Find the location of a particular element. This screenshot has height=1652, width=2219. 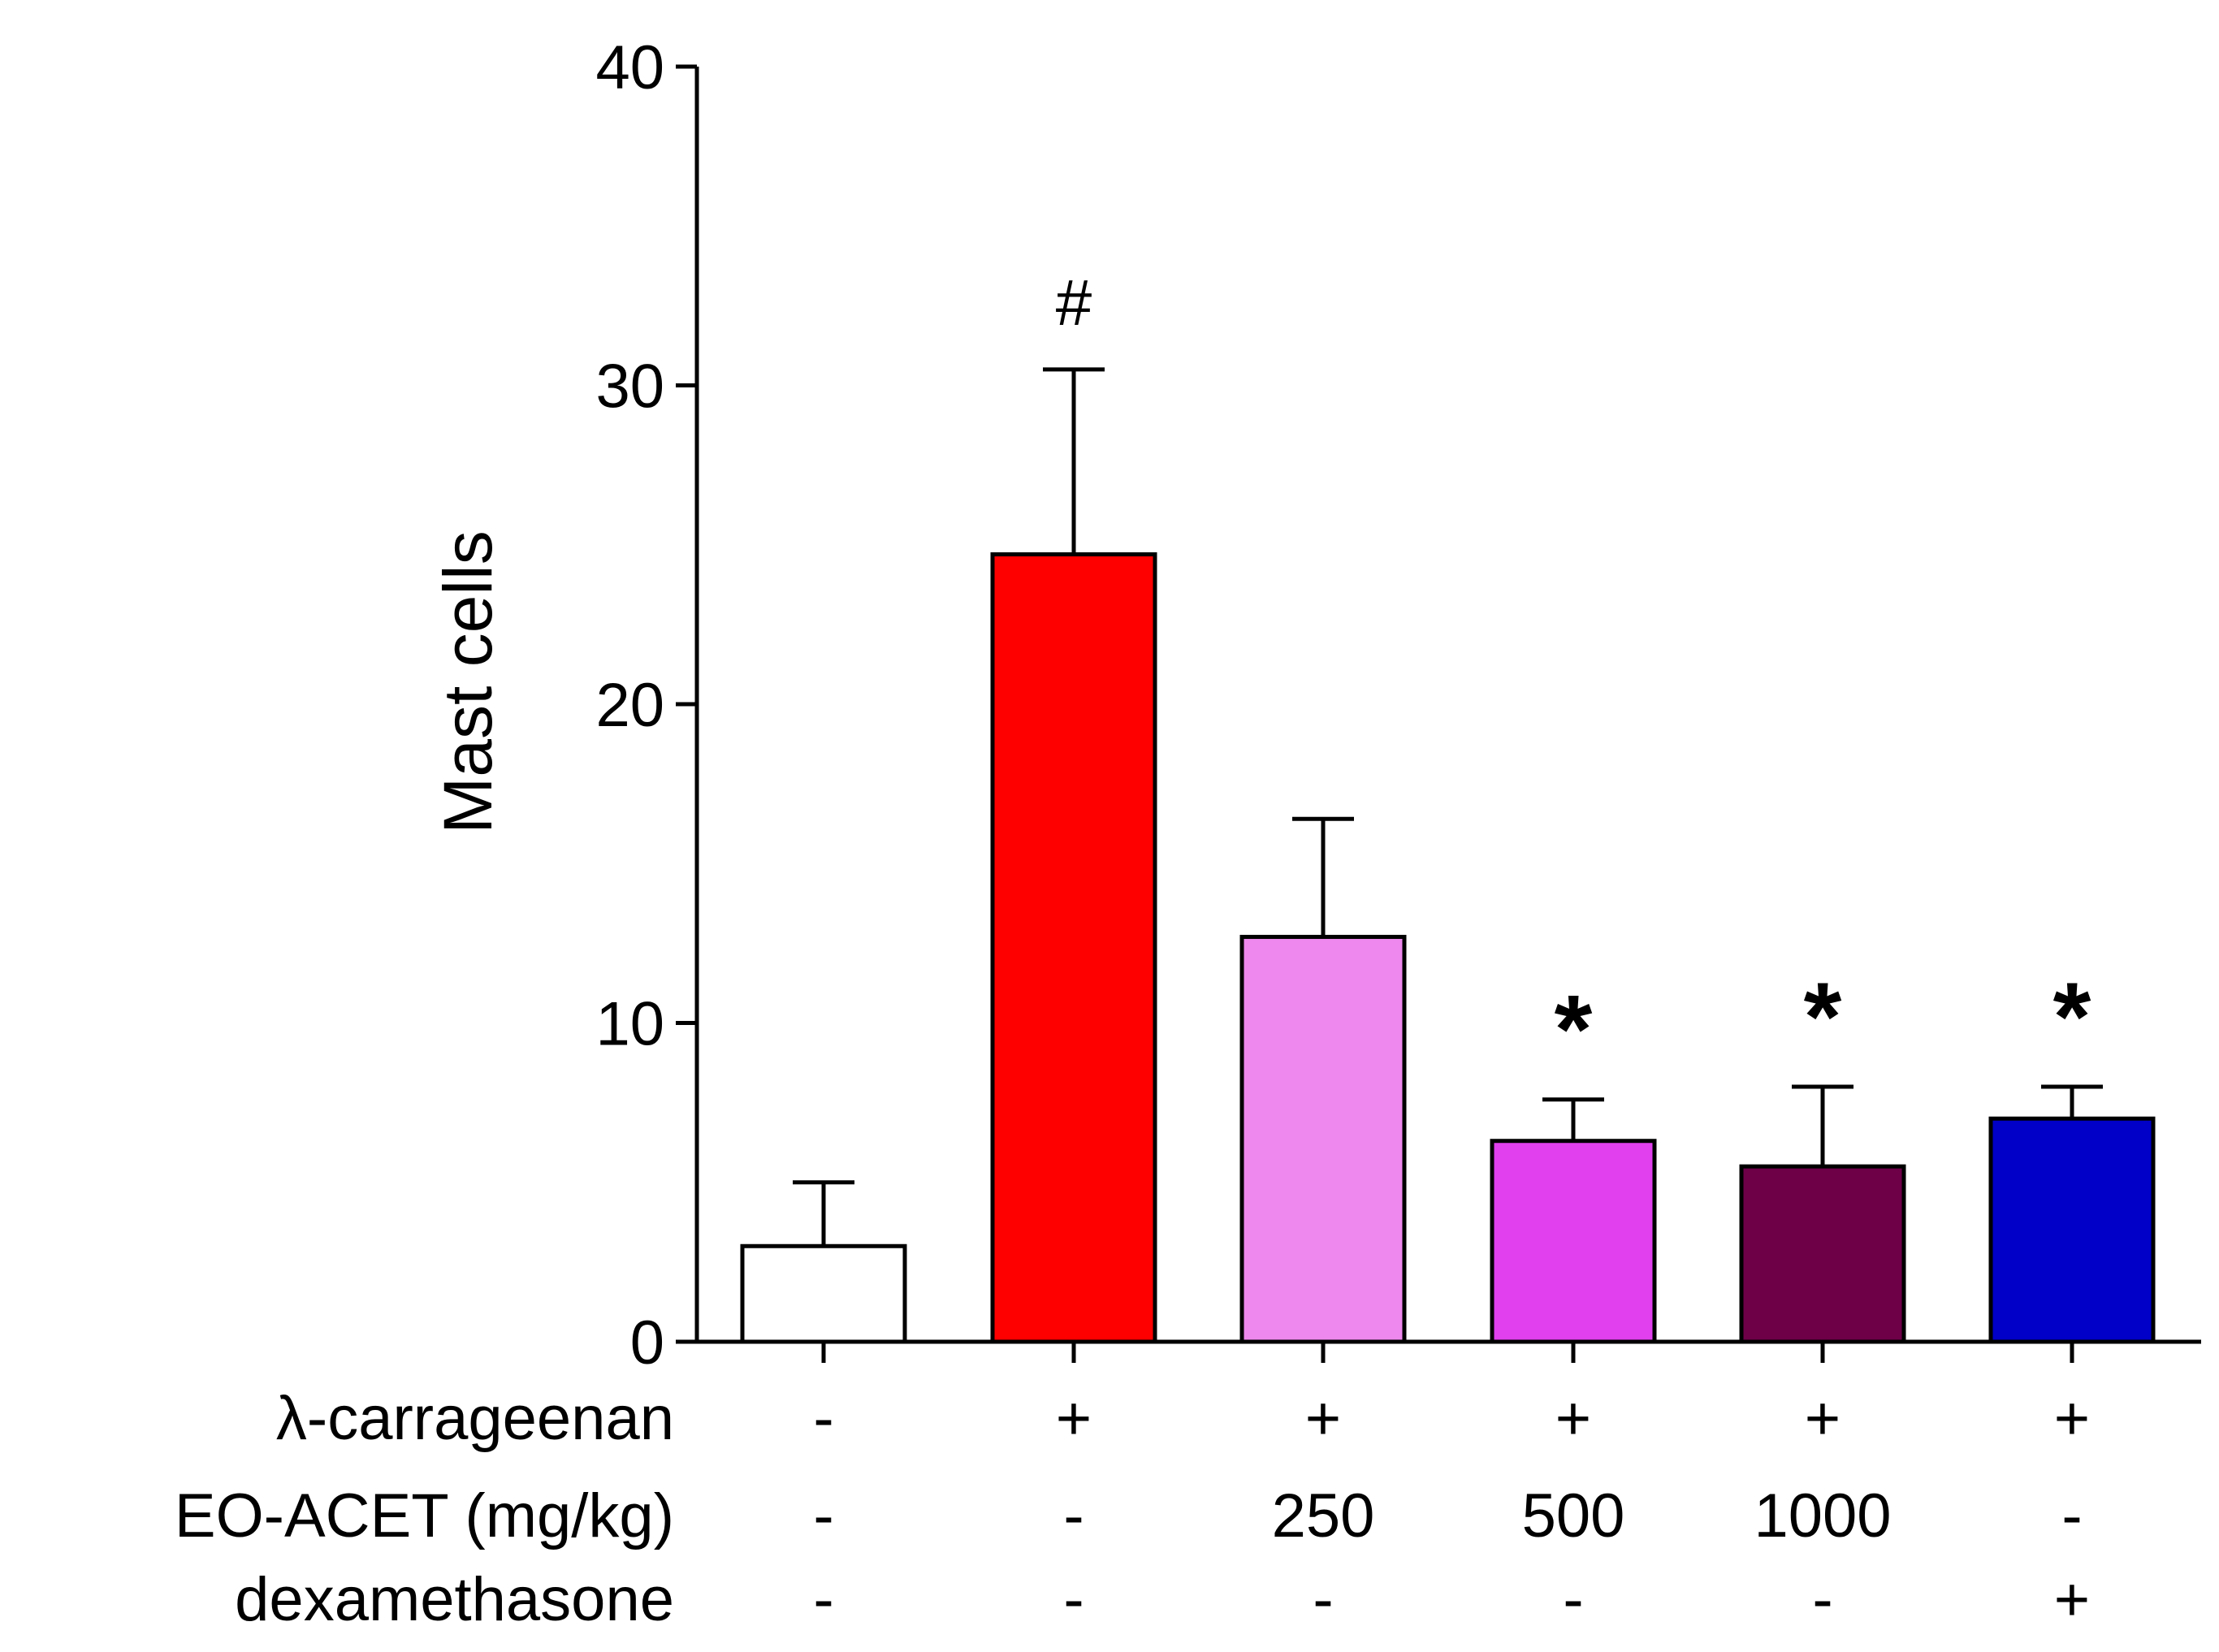

treatment-cell-3-eo-250: - is located at coordinates (1323, 1599).